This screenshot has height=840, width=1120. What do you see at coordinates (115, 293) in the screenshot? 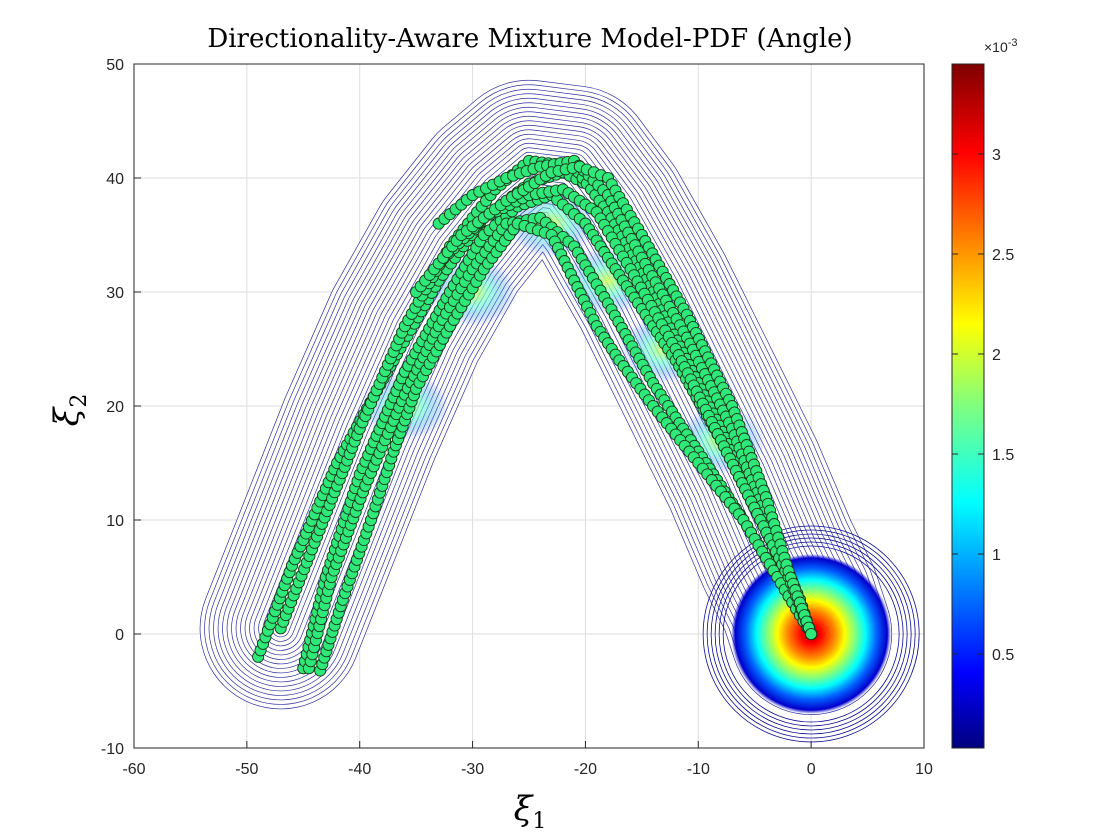
I see `y-tick-label: 30` at bounding box center [115, 293].